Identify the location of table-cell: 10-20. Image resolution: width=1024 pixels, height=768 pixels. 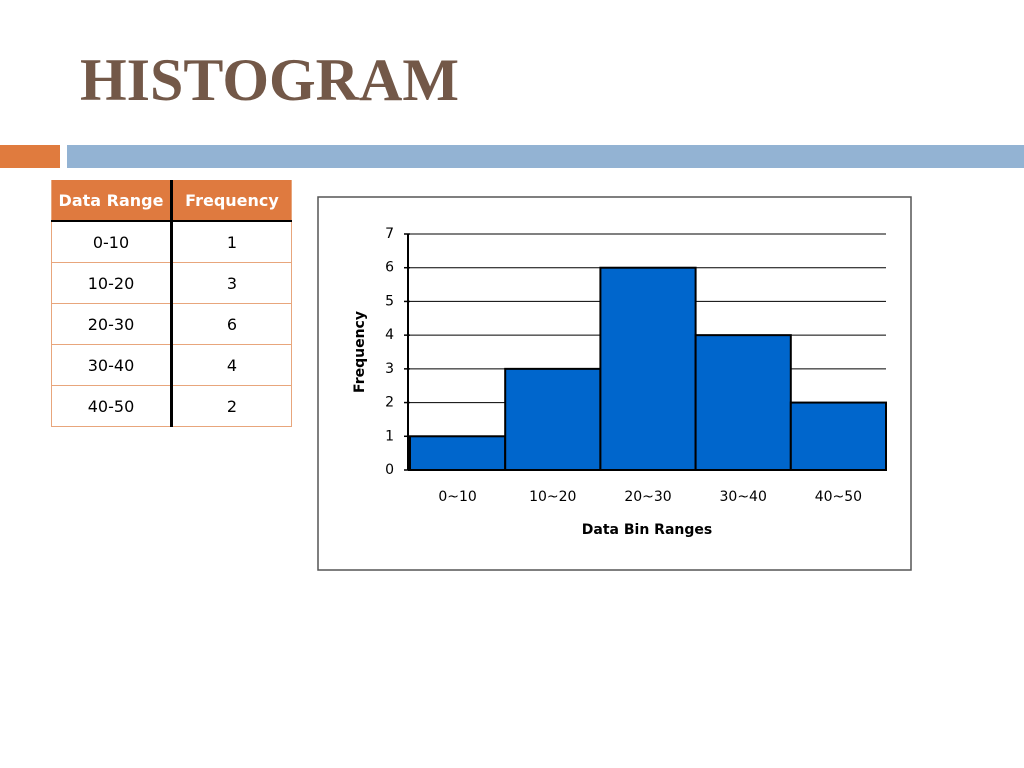
(112, 283).